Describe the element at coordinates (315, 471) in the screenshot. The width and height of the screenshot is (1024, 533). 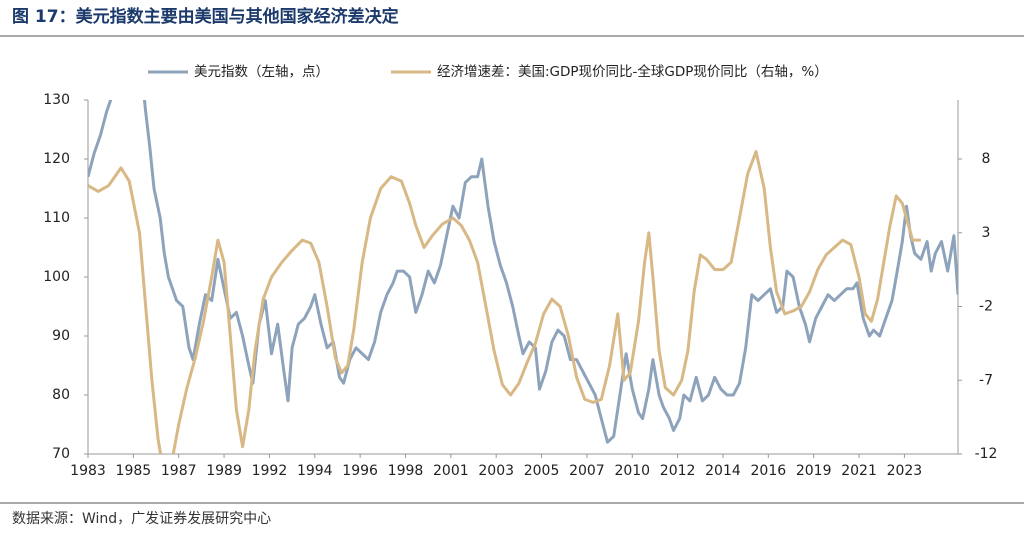
I see `x-tick-label: 1994` at that location.